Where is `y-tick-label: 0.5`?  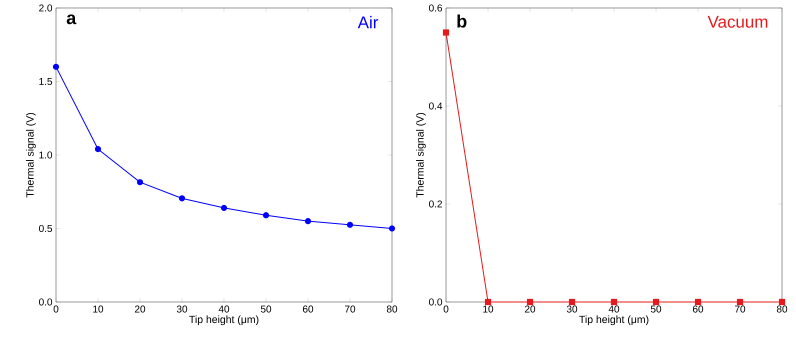 y-tick-label: 0.5 is located at coordinates (45, 228).